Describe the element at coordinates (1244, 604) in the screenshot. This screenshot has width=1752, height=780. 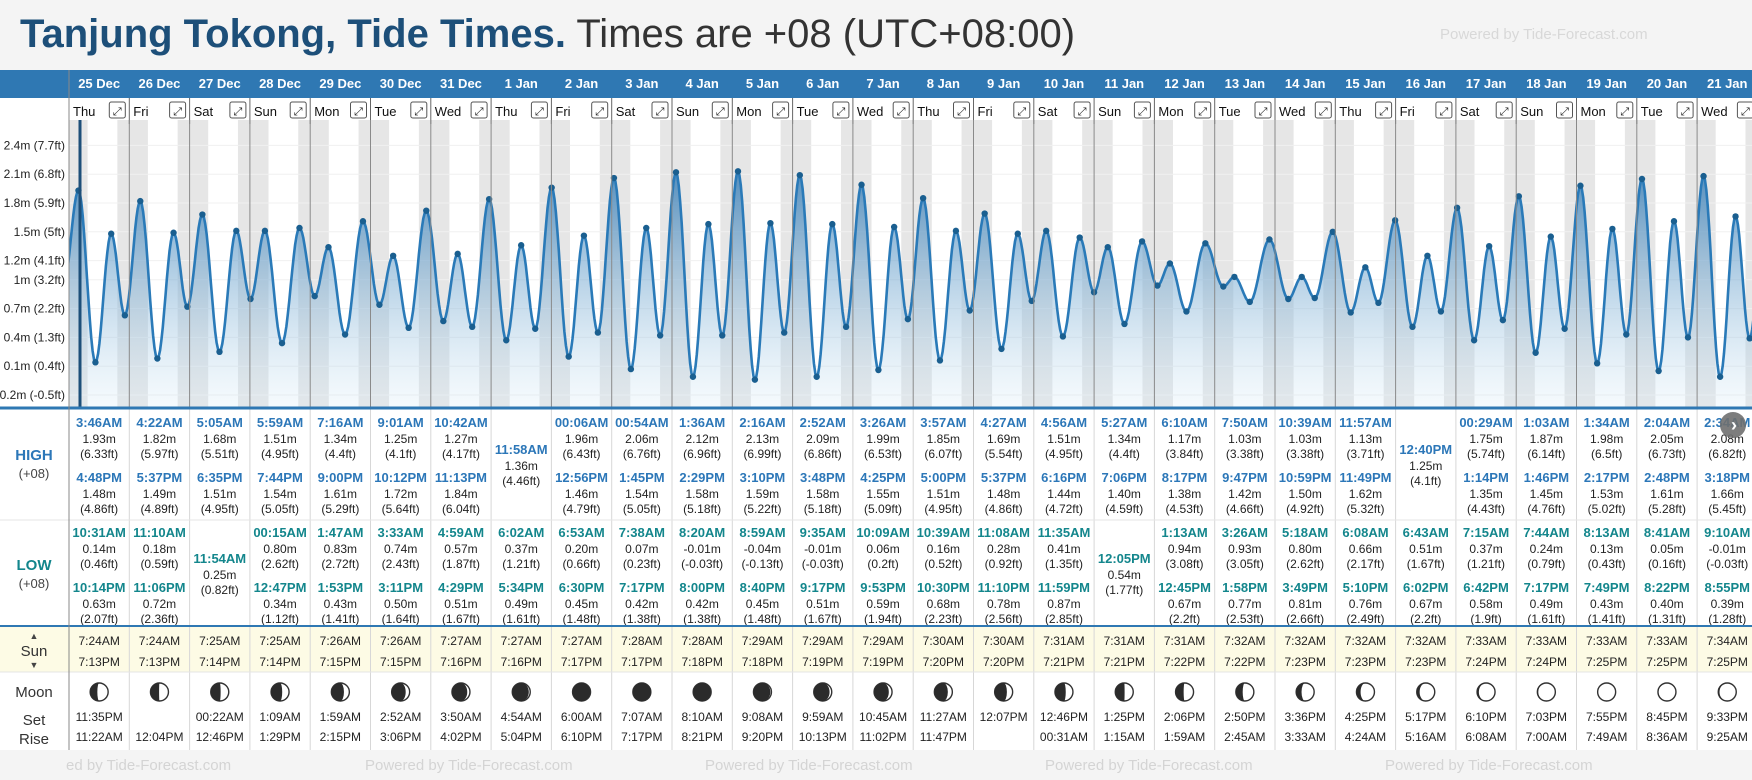
I see `low-height: 0.77m` at that location.